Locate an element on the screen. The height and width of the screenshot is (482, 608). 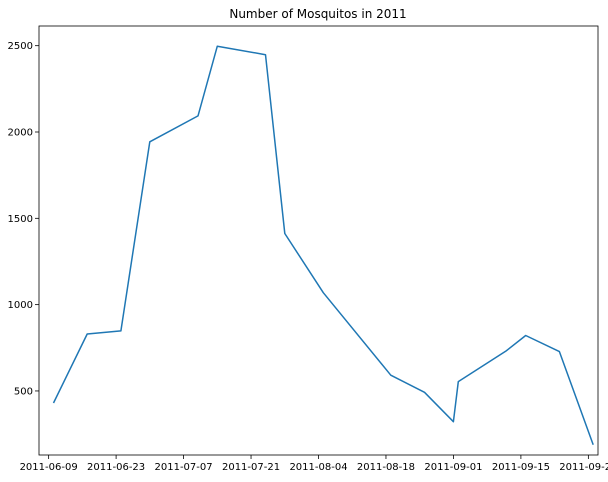
x-tick-label: 2011-09-15 is located at coordinates (521, 467).